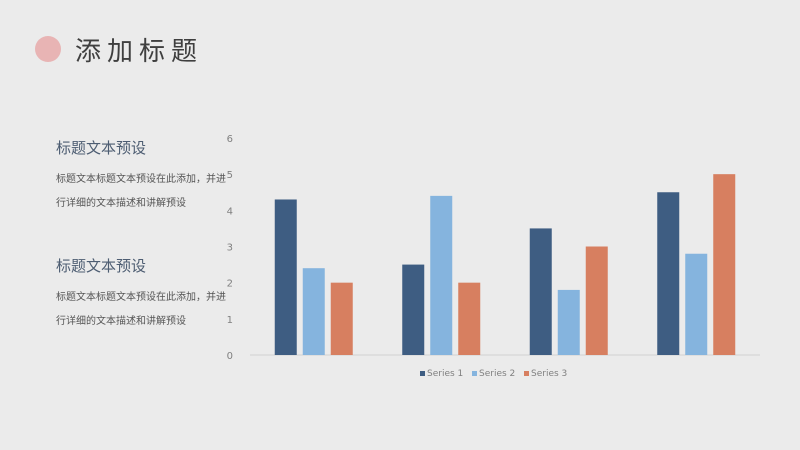 Image resolution: width=800 pixels, height=450 pixels. What do you see at coordinates (497, 374) in the screenshot?
I see `legend-label: Series 2` at bounding box center [497, 374].